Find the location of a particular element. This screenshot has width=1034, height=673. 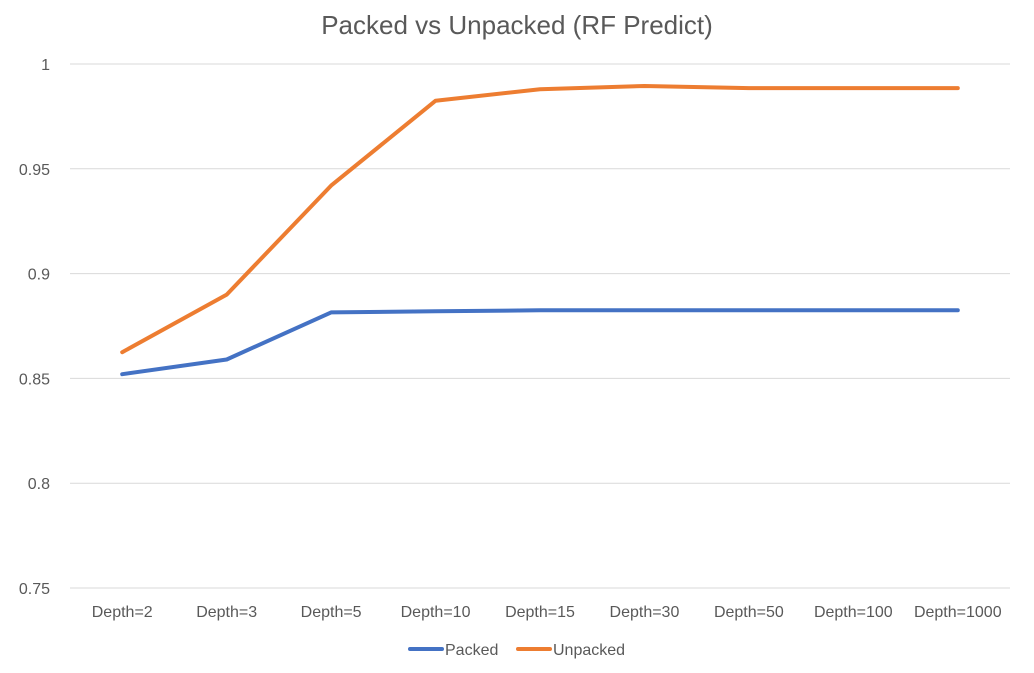

y-tick-label: 0.8 is located at coordinates (39, 484).